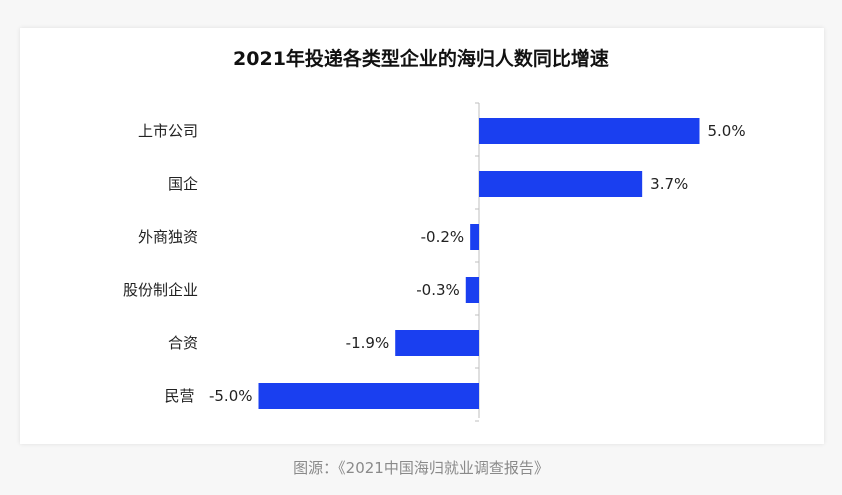 Image resolution: width=842 pixels, height=495 pixels. What do you see at coordinates (168, 131) in the screenshot?
I see `category-label: 上市公司` at bounding box center [168, 131].